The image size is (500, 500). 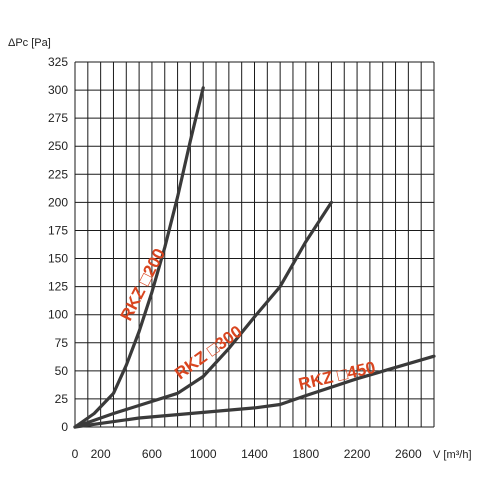 What do you see at coordinates (75, 454) in the screenshot?
I see `x-tick-label: 0` at bounding box center [75, 454].